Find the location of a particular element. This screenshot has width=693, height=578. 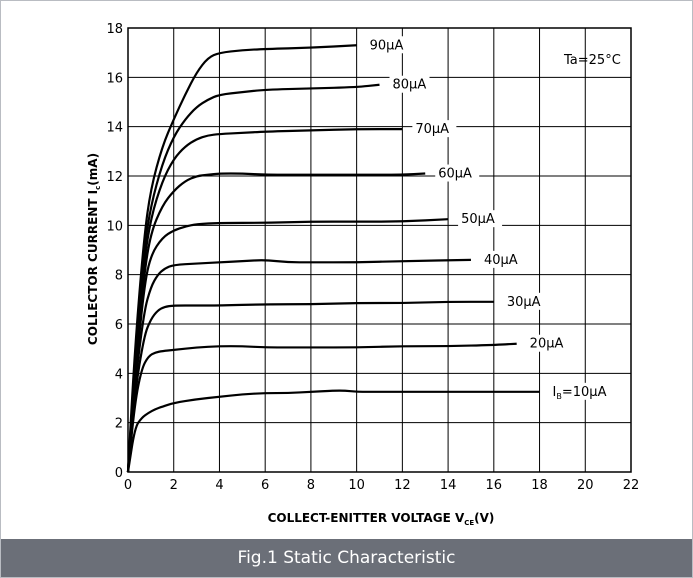

x-tick-label: 16 is located at coordinates (494, 485).